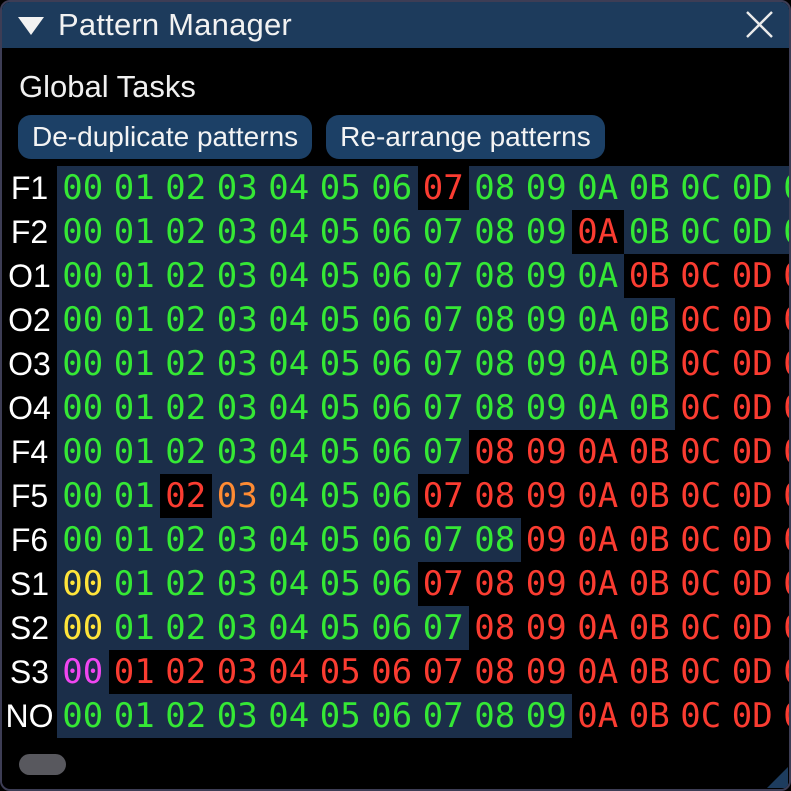 This screenshot has width=791, height=791. I want to click on close-icon, so click(759, 25).